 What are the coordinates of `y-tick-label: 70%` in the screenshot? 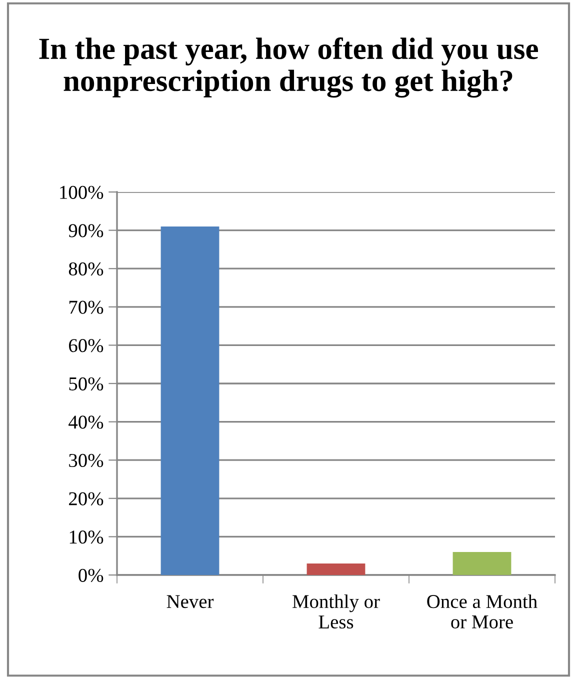 It's located at (86, 307).